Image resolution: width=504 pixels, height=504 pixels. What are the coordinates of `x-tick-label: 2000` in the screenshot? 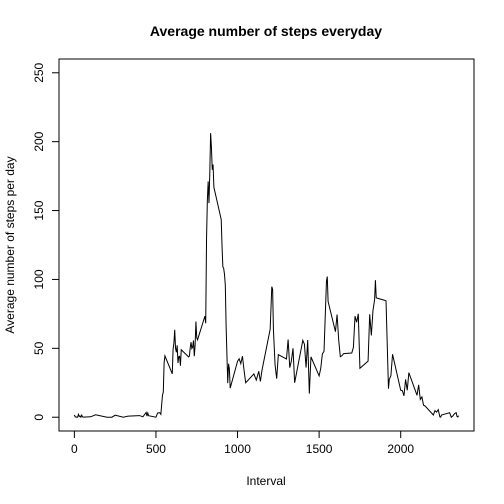 It's located at (400, 449).